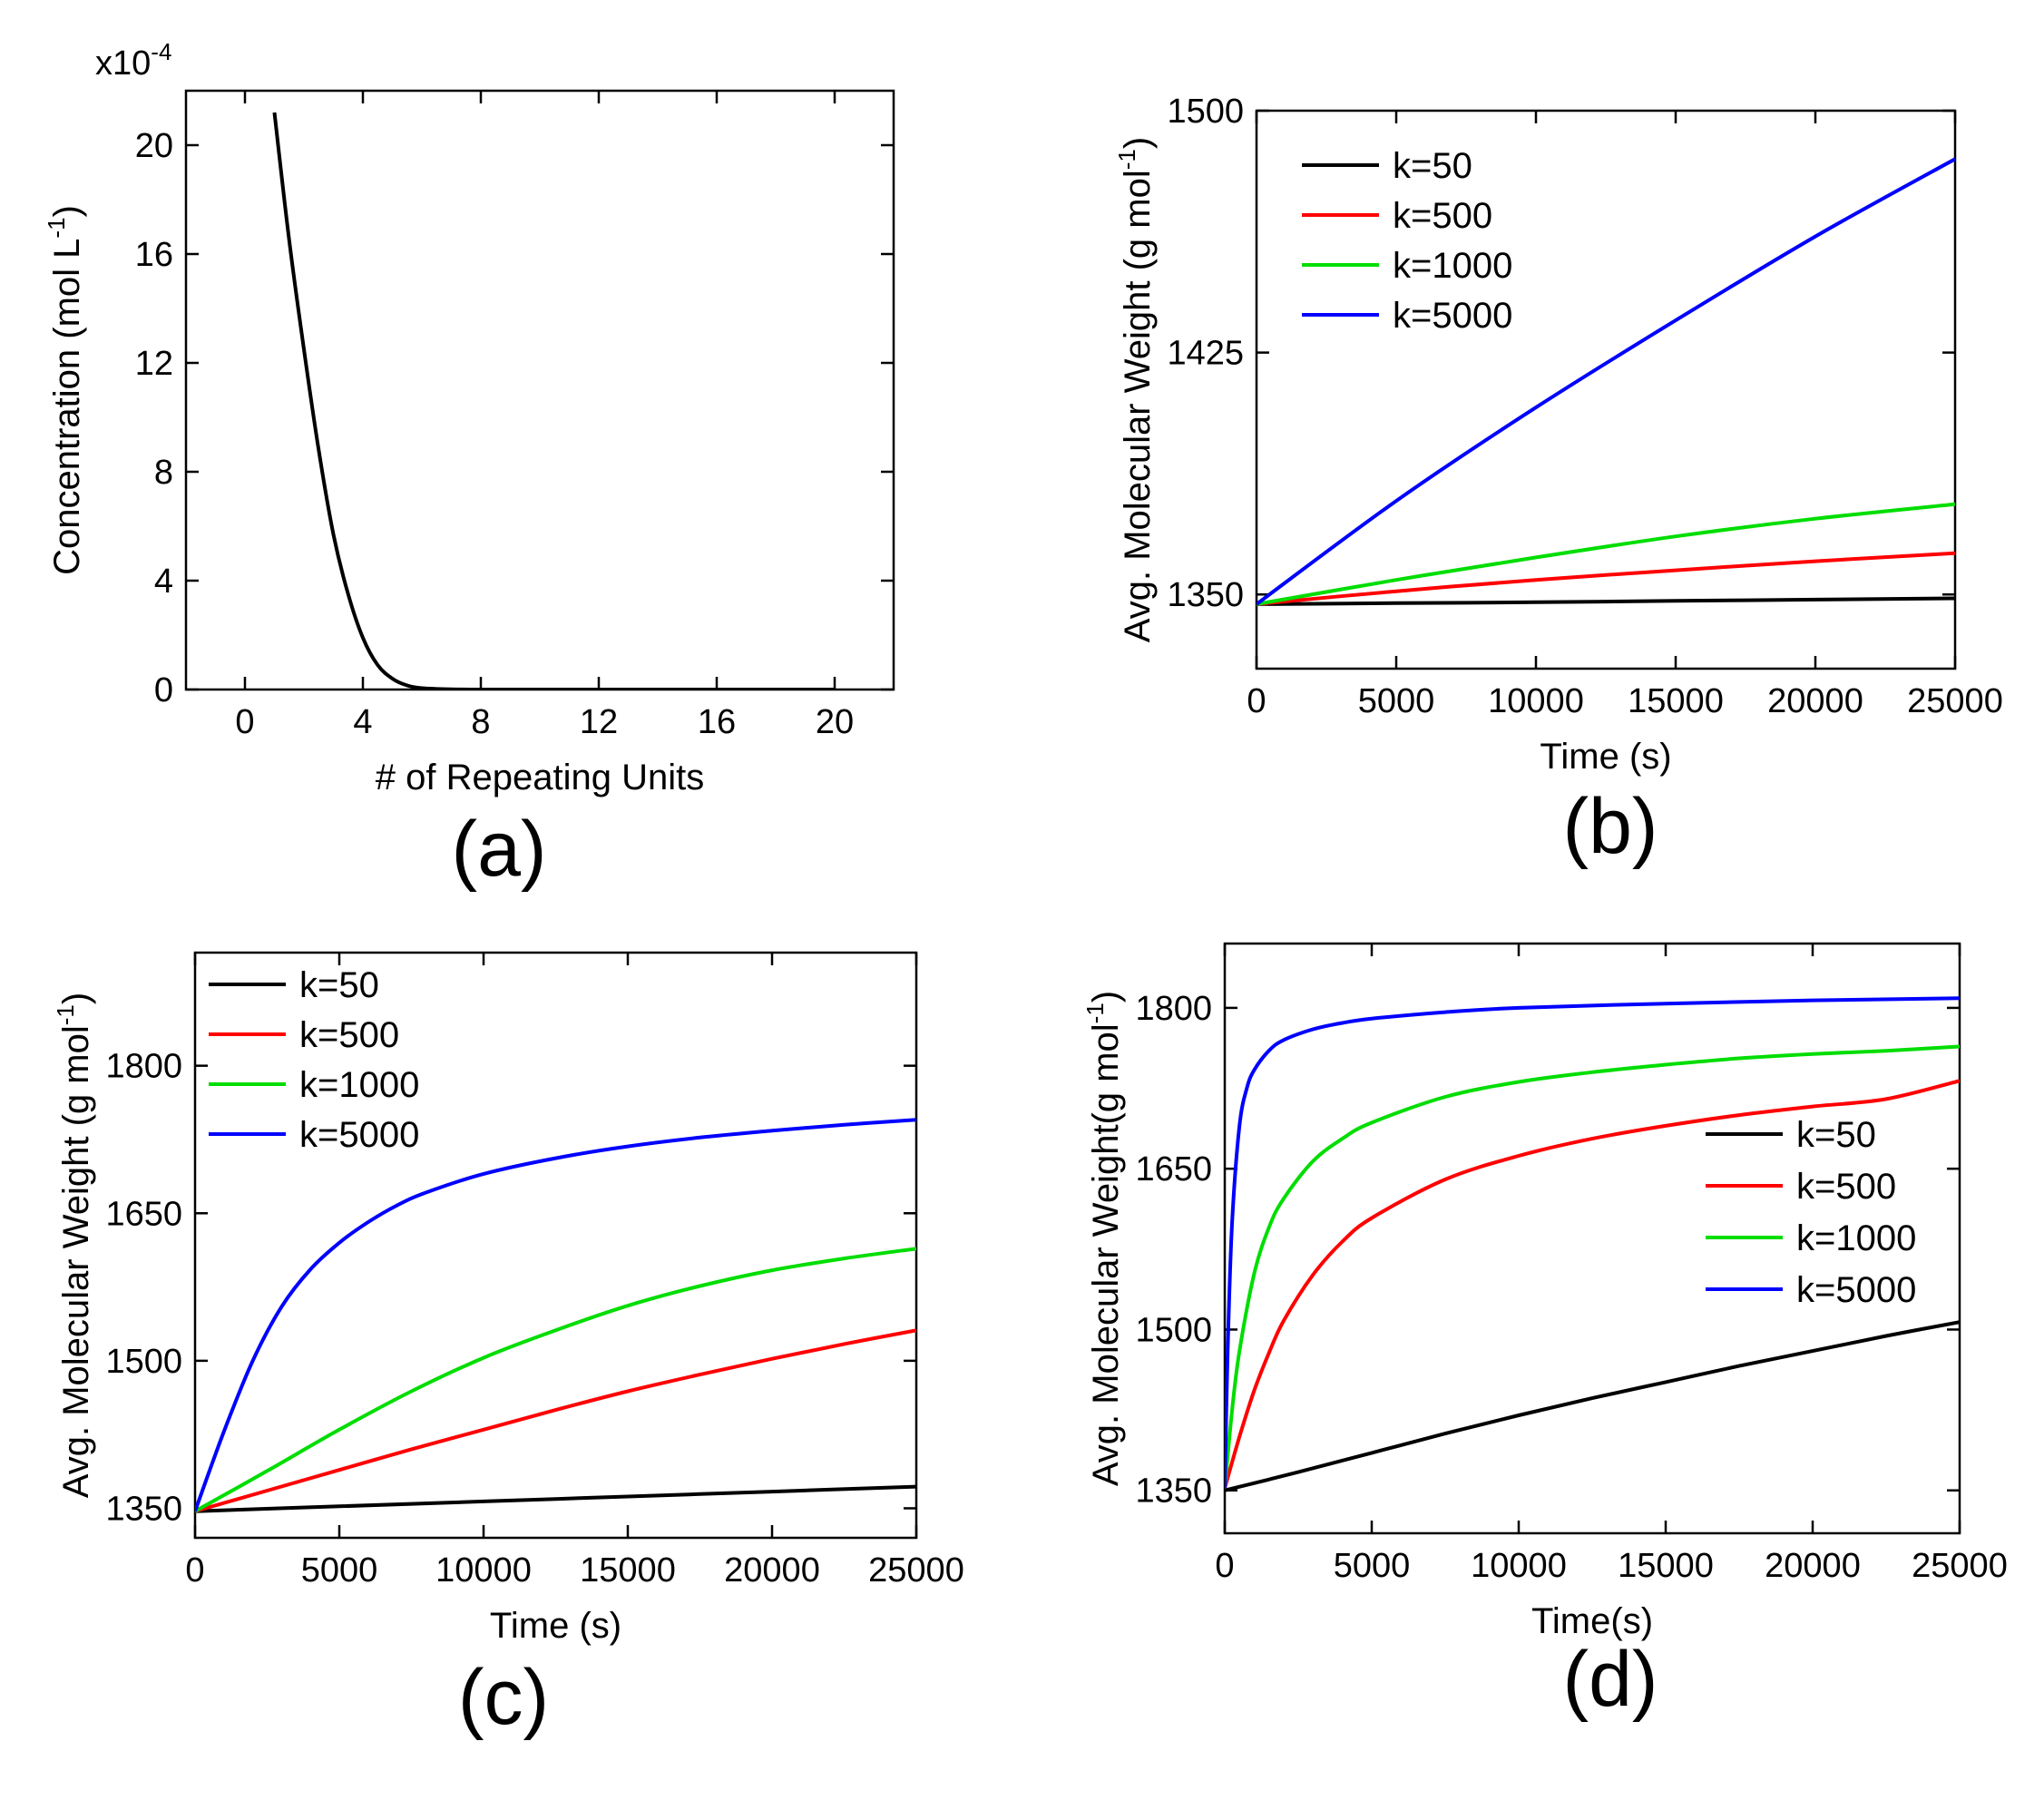  What do you see at coordinates (123, 63) in the screenshot?
I see `y-multiplier-base: x10` at bounding box center [123, 63].